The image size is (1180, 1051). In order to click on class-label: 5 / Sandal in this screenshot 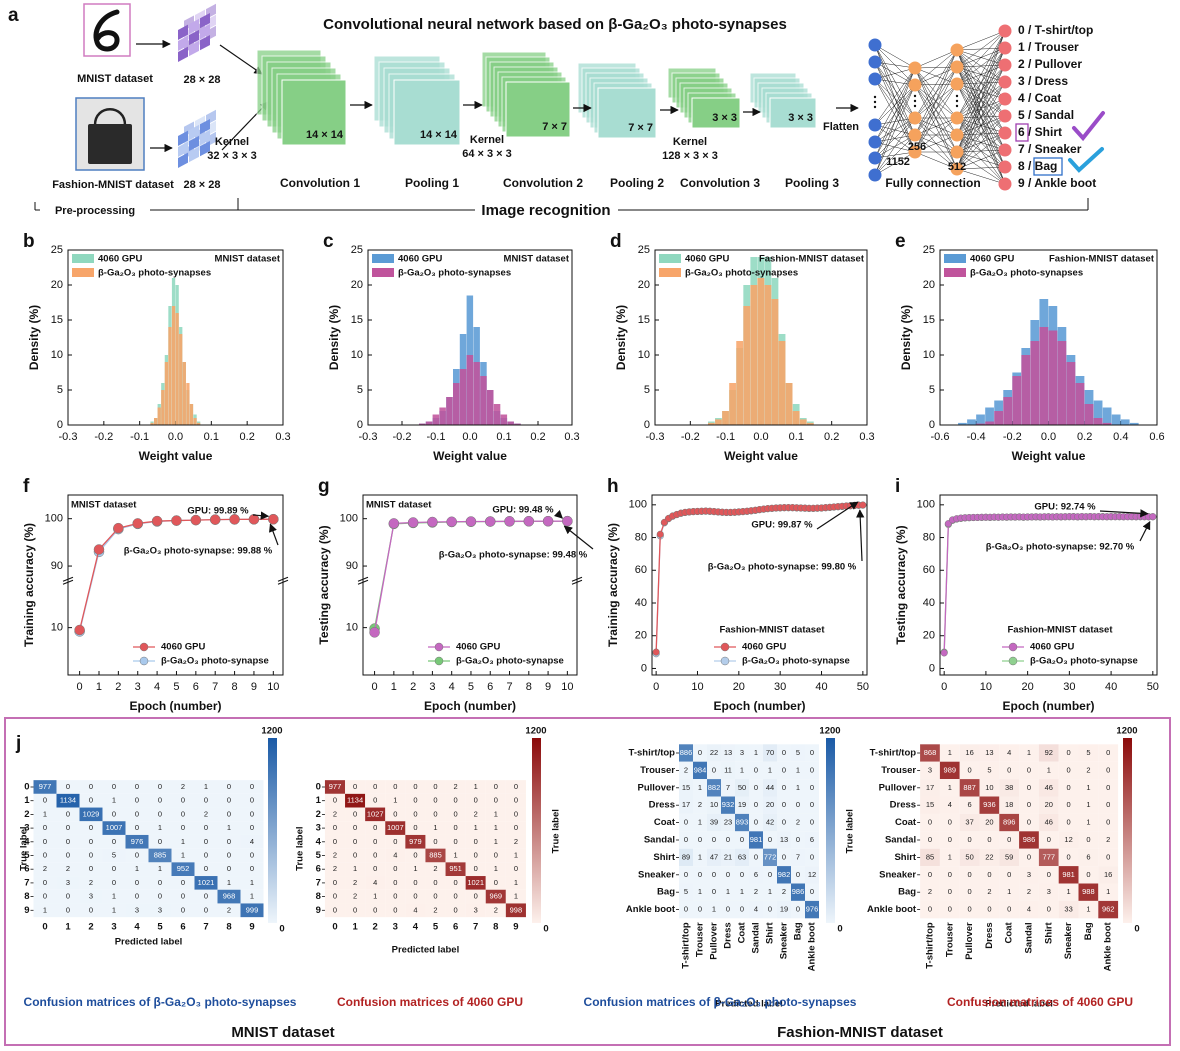, I will do `click(1046, 115)`.